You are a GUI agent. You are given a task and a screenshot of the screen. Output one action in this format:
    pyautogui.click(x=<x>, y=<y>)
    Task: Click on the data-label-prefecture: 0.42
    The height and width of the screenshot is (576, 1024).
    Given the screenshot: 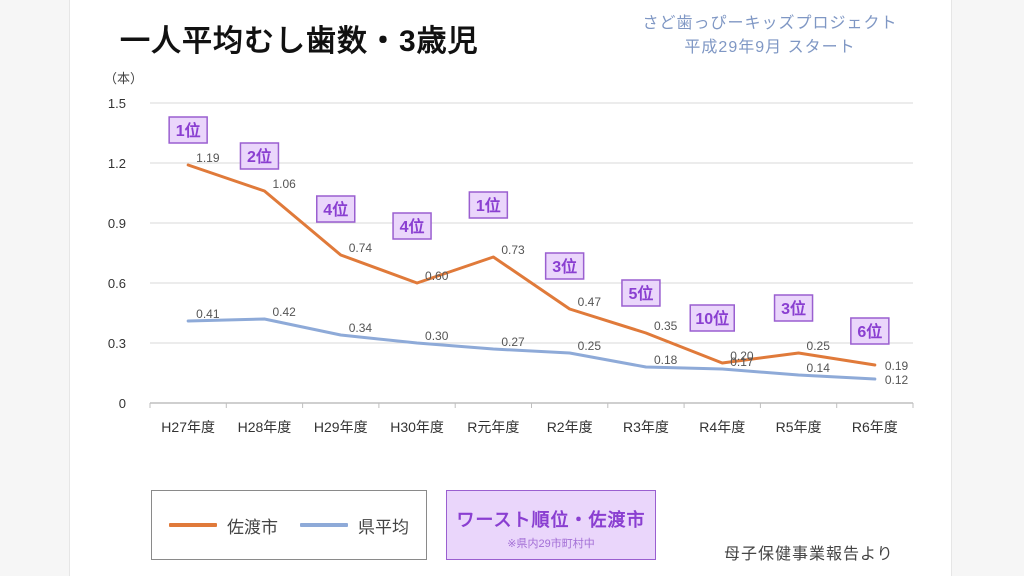 What is the action you would take?
    pyautogui.click(x=284, y=312)
    